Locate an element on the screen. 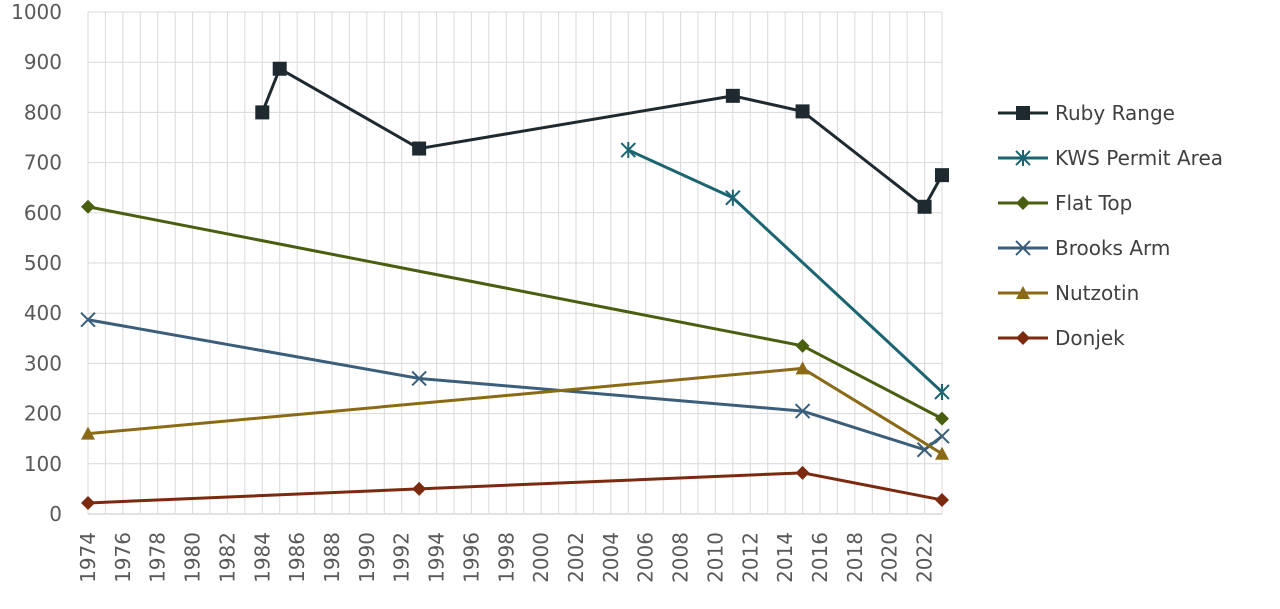  x-tick-label: 1974 is located at coordinates (88, 557).